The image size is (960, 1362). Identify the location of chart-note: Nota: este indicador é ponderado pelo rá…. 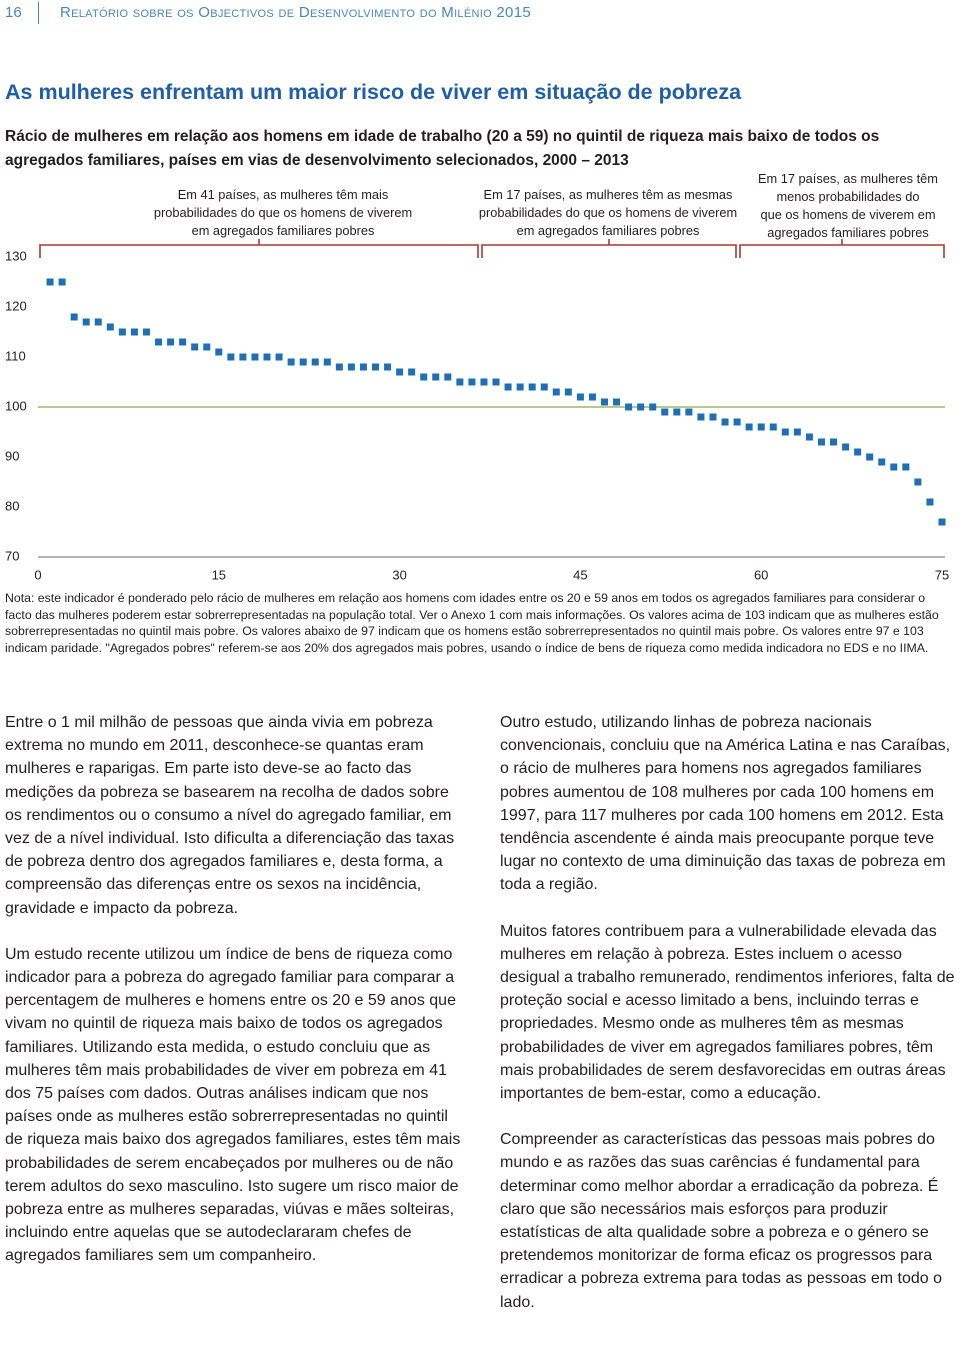
(472, 623).